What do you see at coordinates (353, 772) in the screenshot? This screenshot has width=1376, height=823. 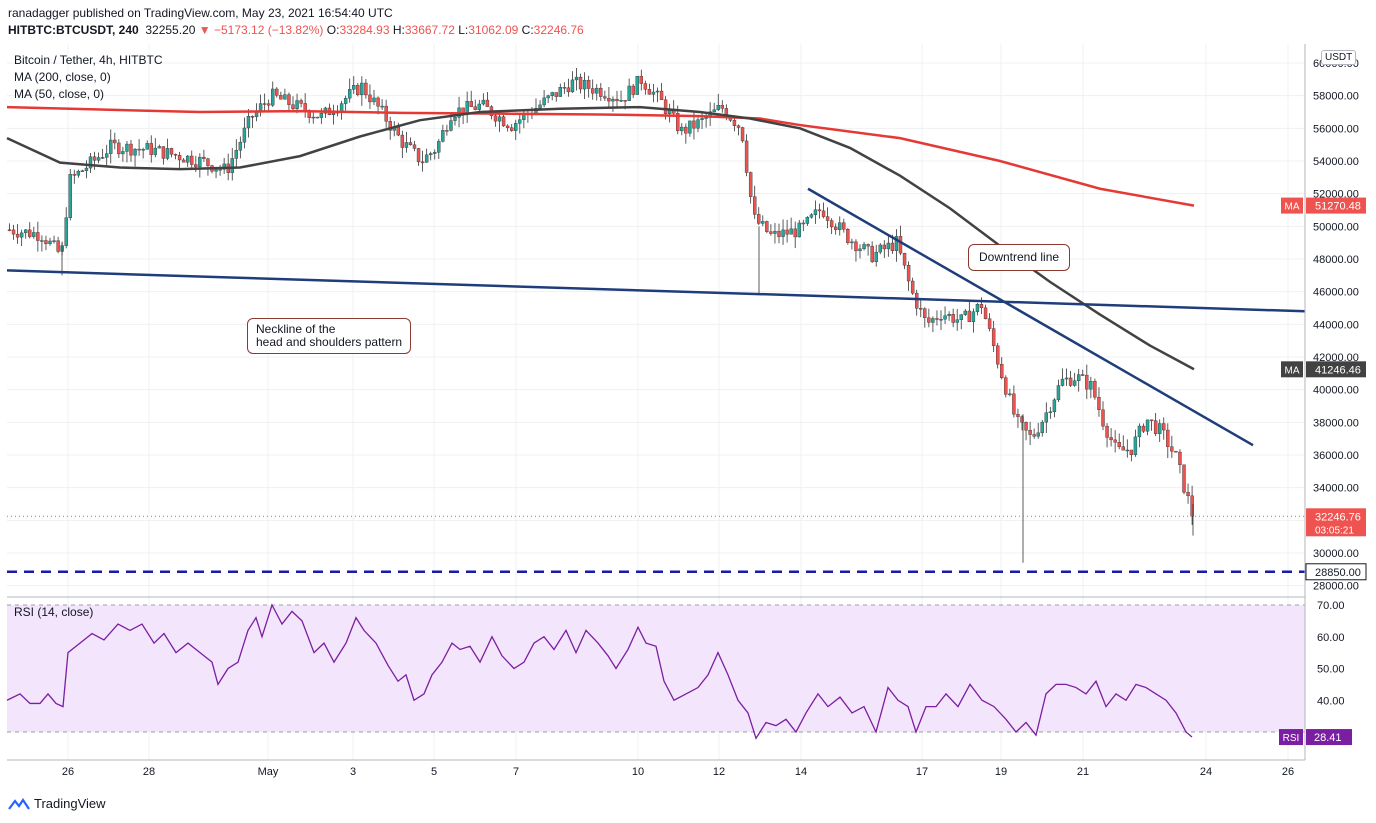 I see `time-tick: 3` at bounding box center [353, 772].